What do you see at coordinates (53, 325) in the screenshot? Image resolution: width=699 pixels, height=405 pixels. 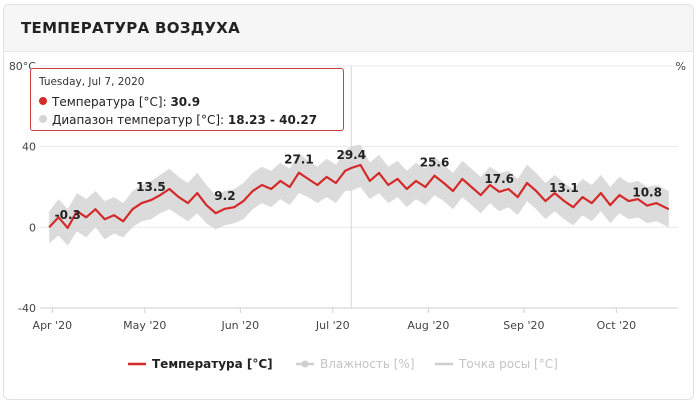 I see `x-tick-label: Apr '20` at bounding box center [53, 325].